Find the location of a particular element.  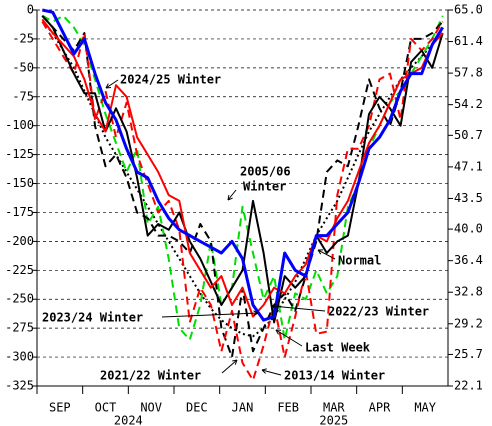

y-tick-label: -100 is located at coordinates (19, 125).